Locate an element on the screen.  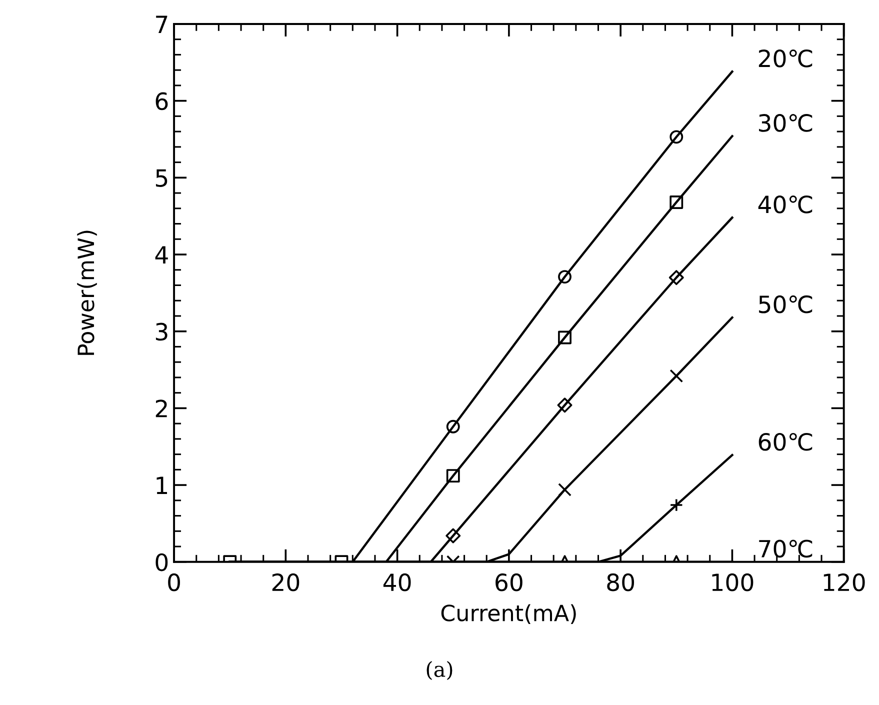
x-tick-label: 100 is located at coordinates (733, 582).